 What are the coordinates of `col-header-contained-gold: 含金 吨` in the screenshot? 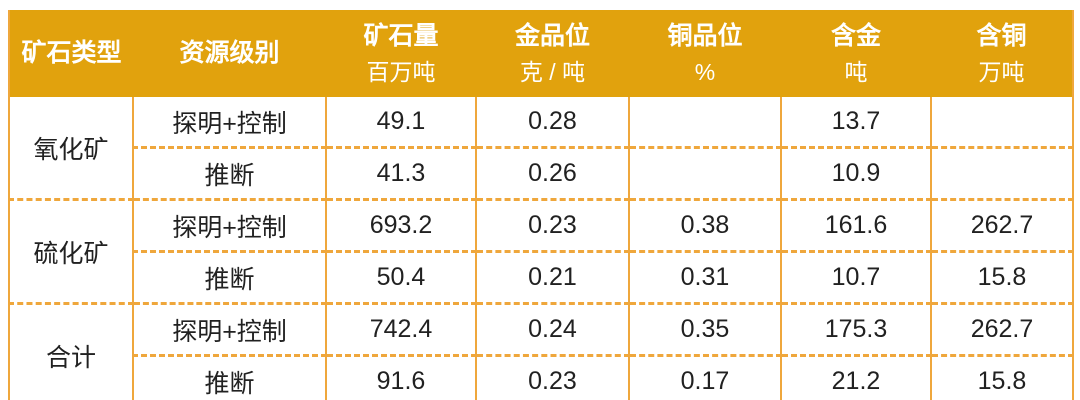 It's located at (856, 53).